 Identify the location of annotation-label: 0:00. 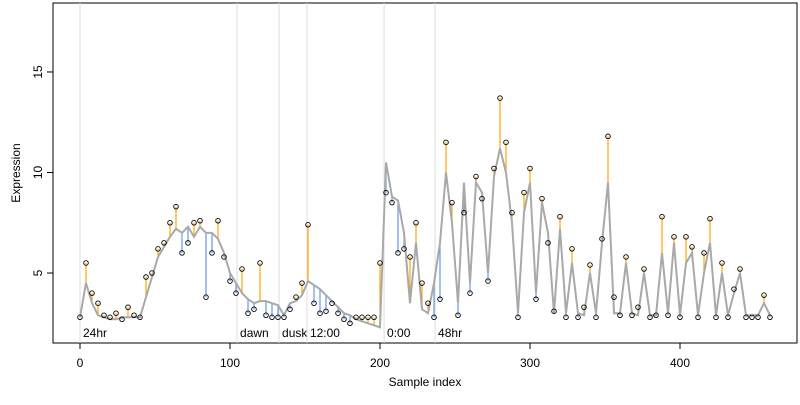
(399, 333).